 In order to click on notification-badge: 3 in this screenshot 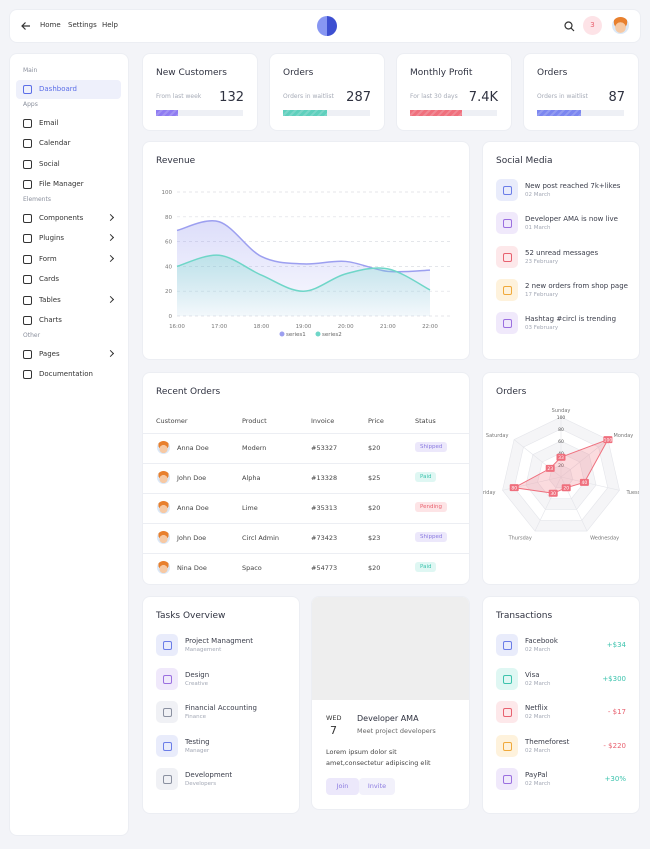, I will do `click(592, 25)`.